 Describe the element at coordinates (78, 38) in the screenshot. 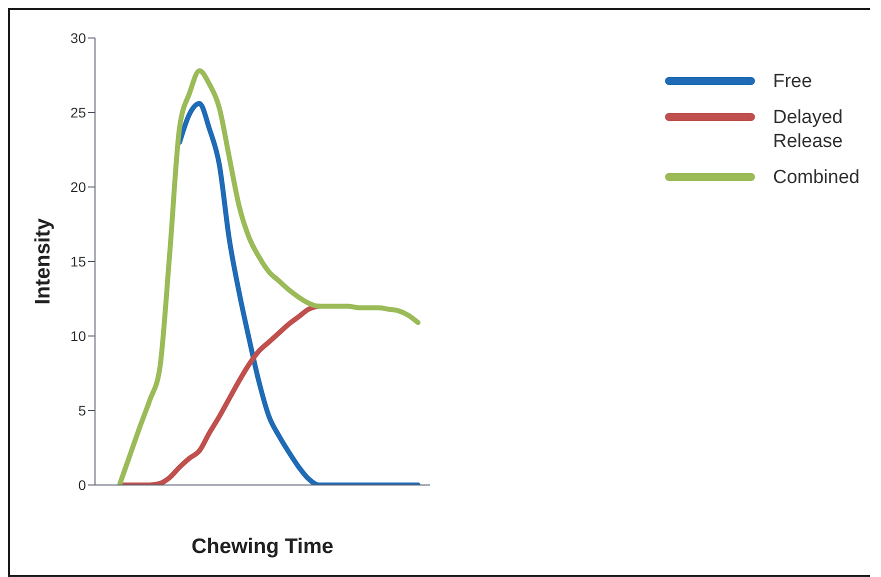

I see `y-tick-label: 30` at that location.